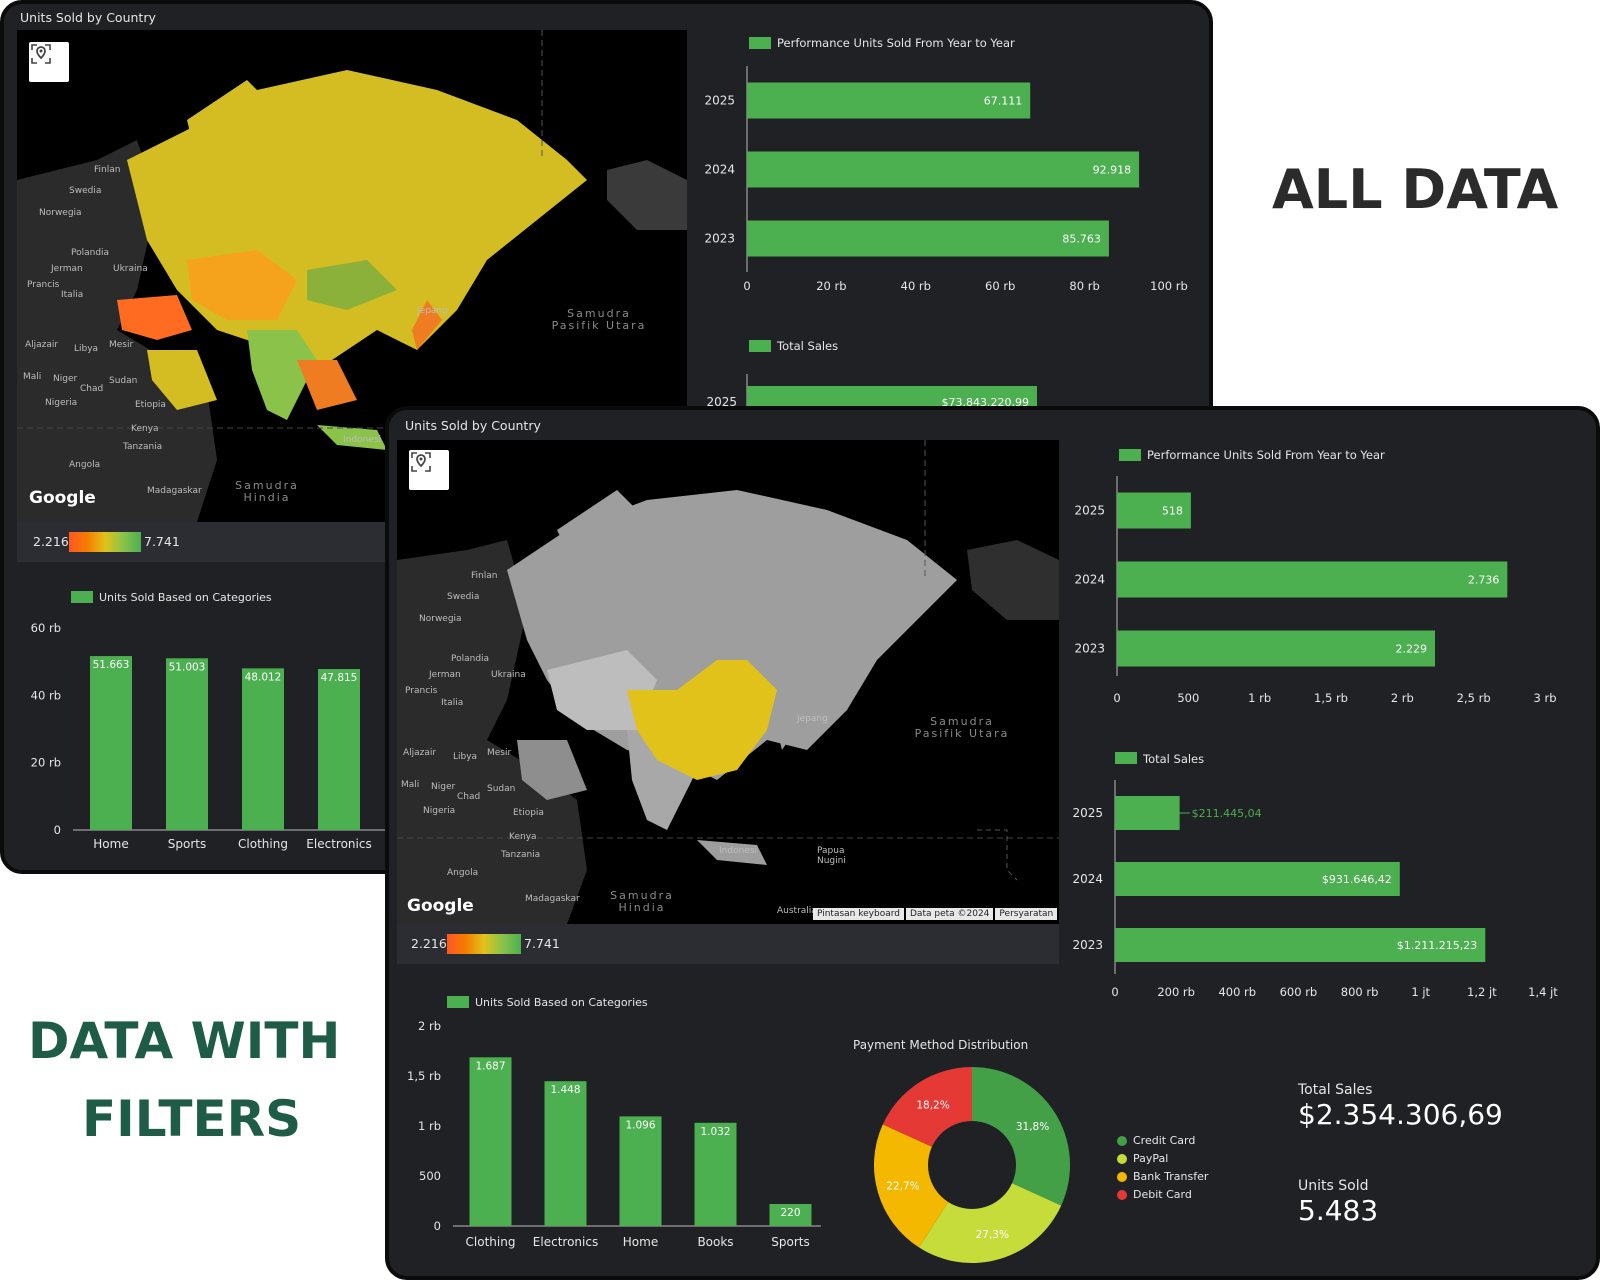  What do you see at coordinates (1484, 580) in the screenshot?
I see `bar-label: 2.736` at bounding box center [1484, 580].